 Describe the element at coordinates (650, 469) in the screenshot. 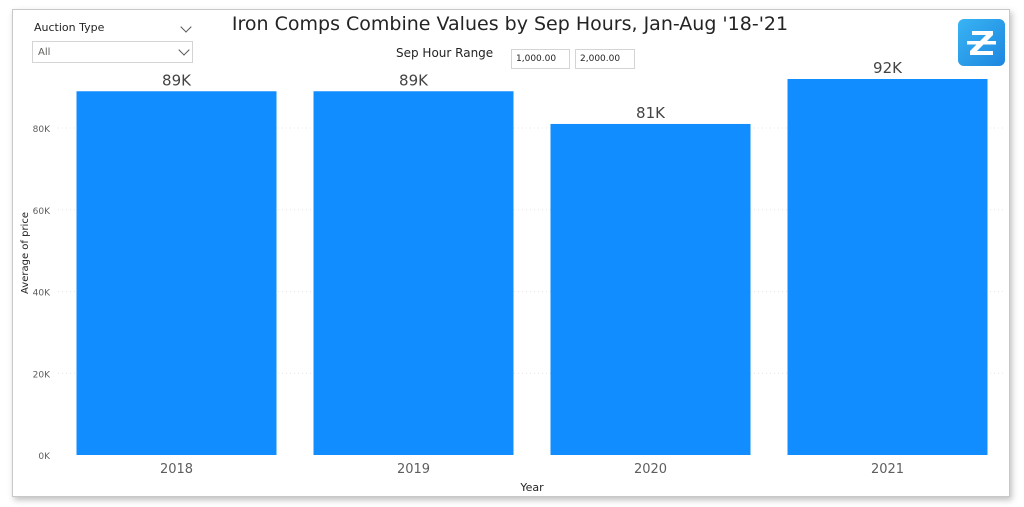

I see `x-tick-label: 2020` at that location.